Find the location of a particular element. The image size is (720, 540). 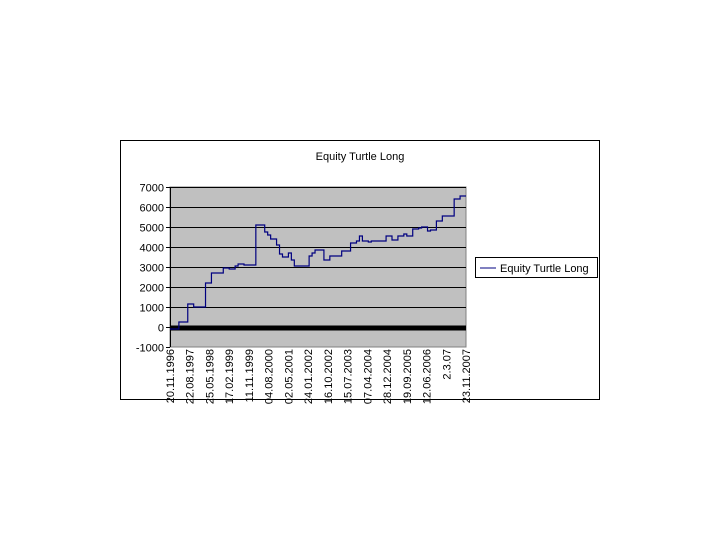

x-tick-label: 20.11.1996 is located at coordinates (171, 376).